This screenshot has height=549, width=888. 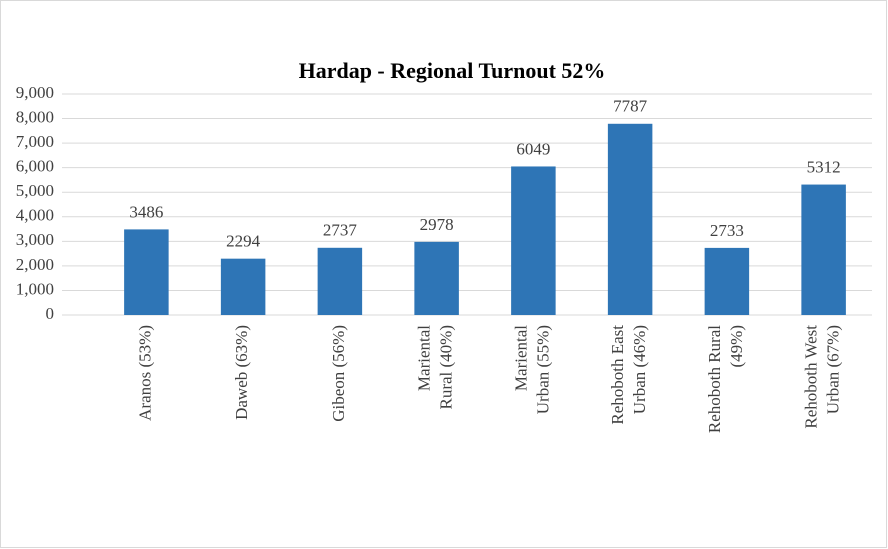 What do you see at coordinates (35, 288) in the screenshot?
I see `y-tick-label: 1,000` at bounding box center [35, 288].